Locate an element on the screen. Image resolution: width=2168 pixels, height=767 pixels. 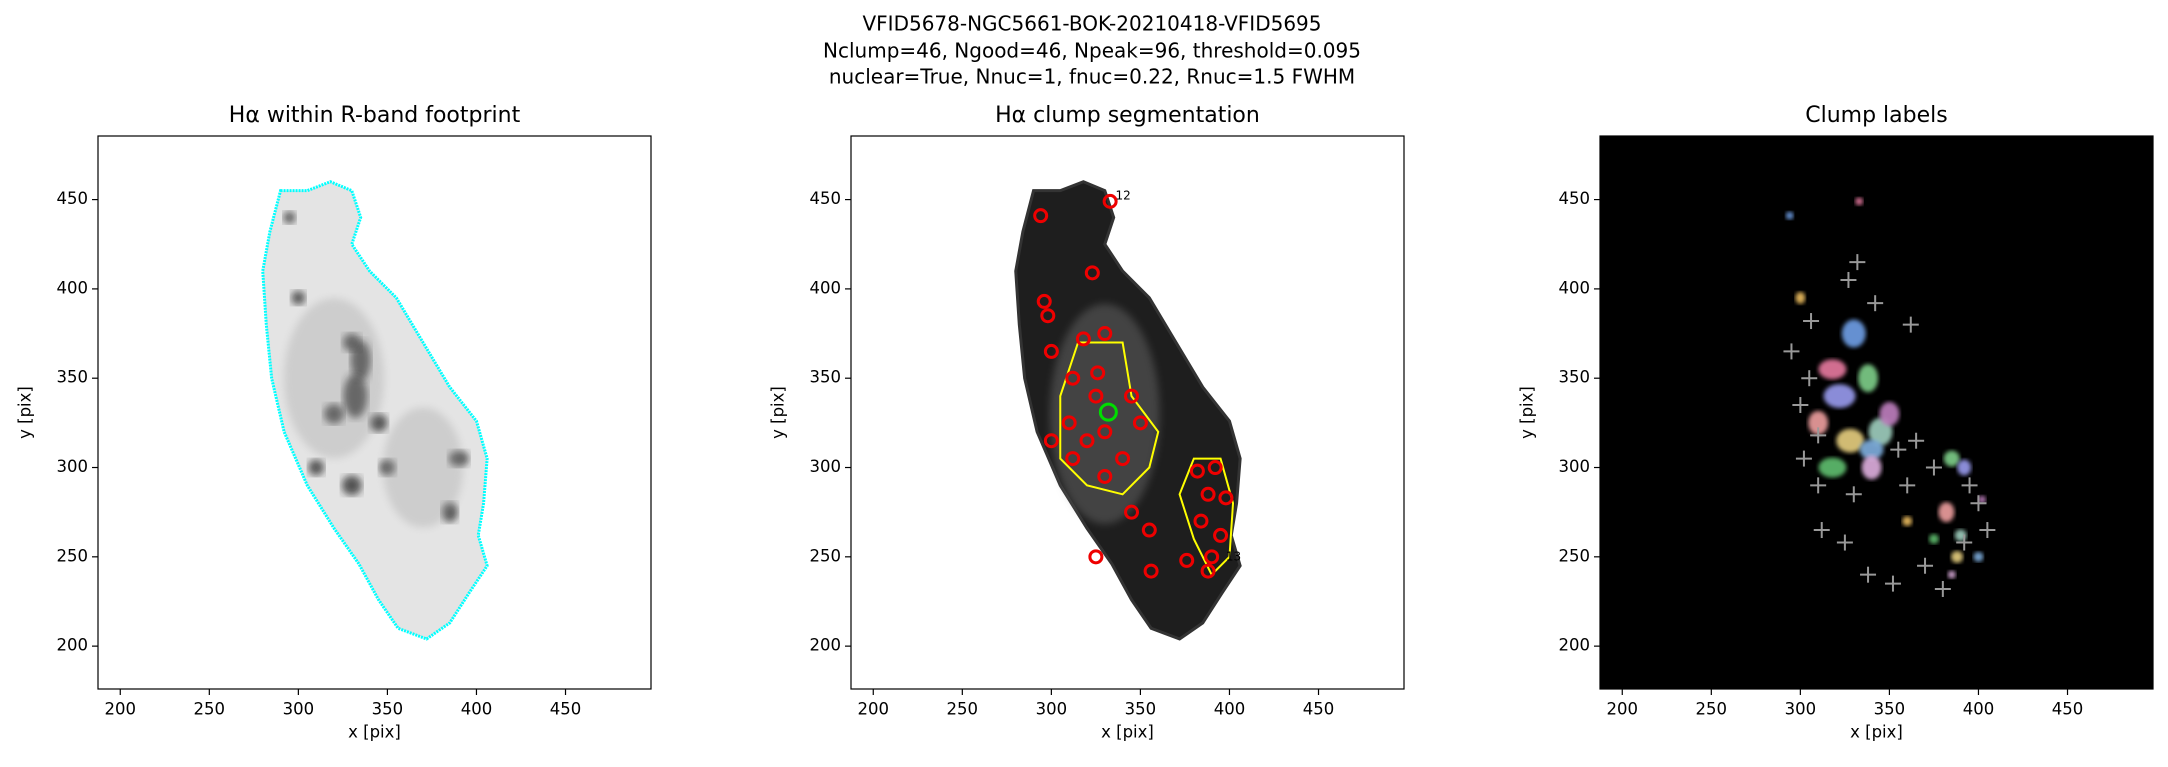
axes-title: Clump labels is located at coordinates (1876, 115).